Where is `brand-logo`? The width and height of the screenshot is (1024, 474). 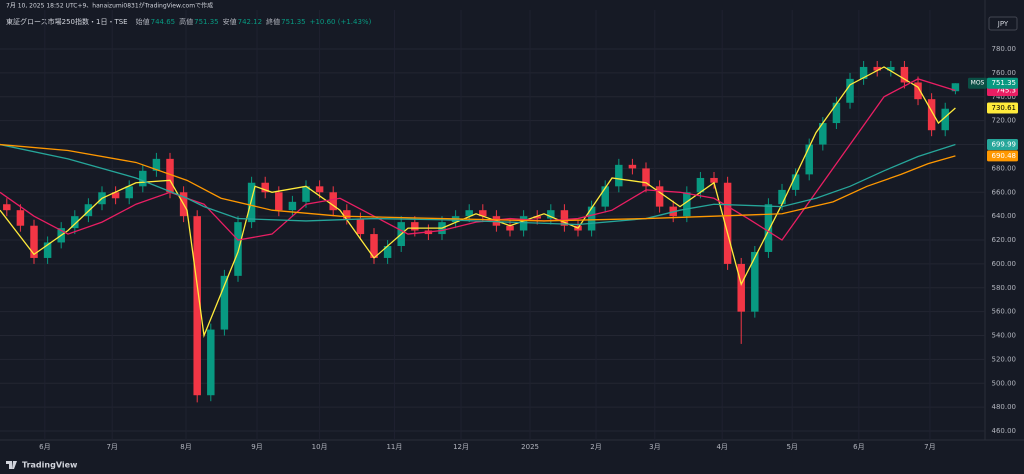 brand-logo is located at coordinates (11, 465).